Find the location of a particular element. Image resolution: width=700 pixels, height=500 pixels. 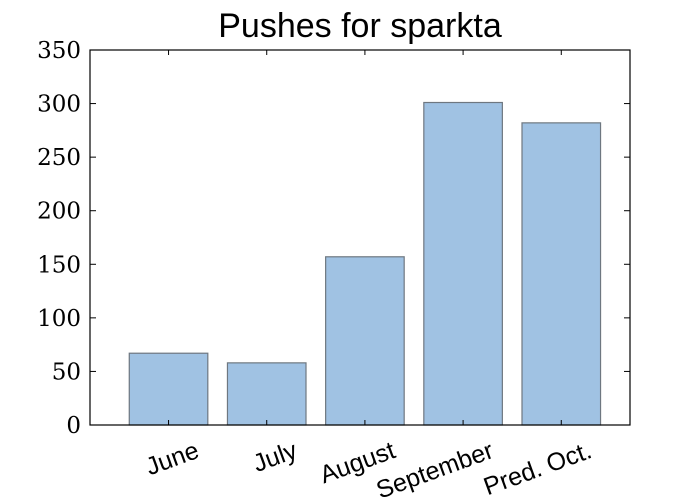

x-tick-label: June is located at coordinates (172, 458).